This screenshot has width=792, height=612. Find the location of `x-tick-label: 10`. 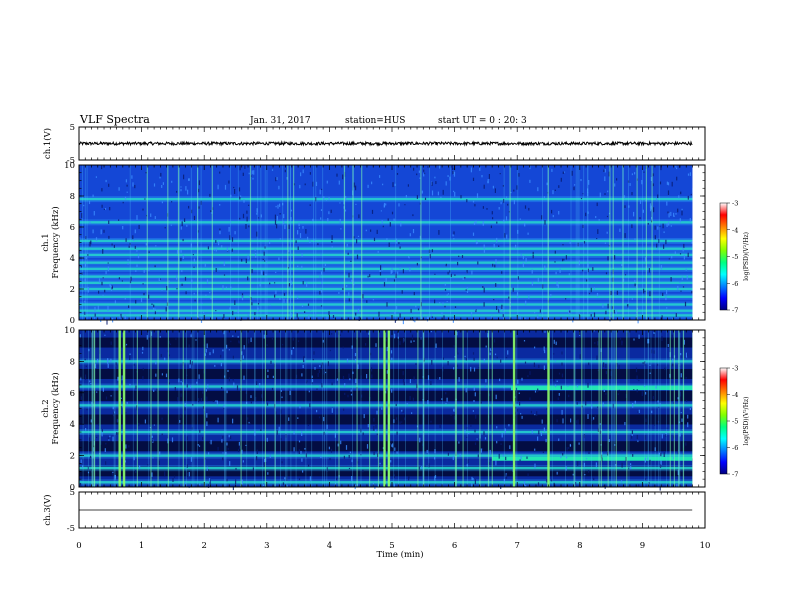

x-tick-label: 10 is located at coordinates (705, 546).